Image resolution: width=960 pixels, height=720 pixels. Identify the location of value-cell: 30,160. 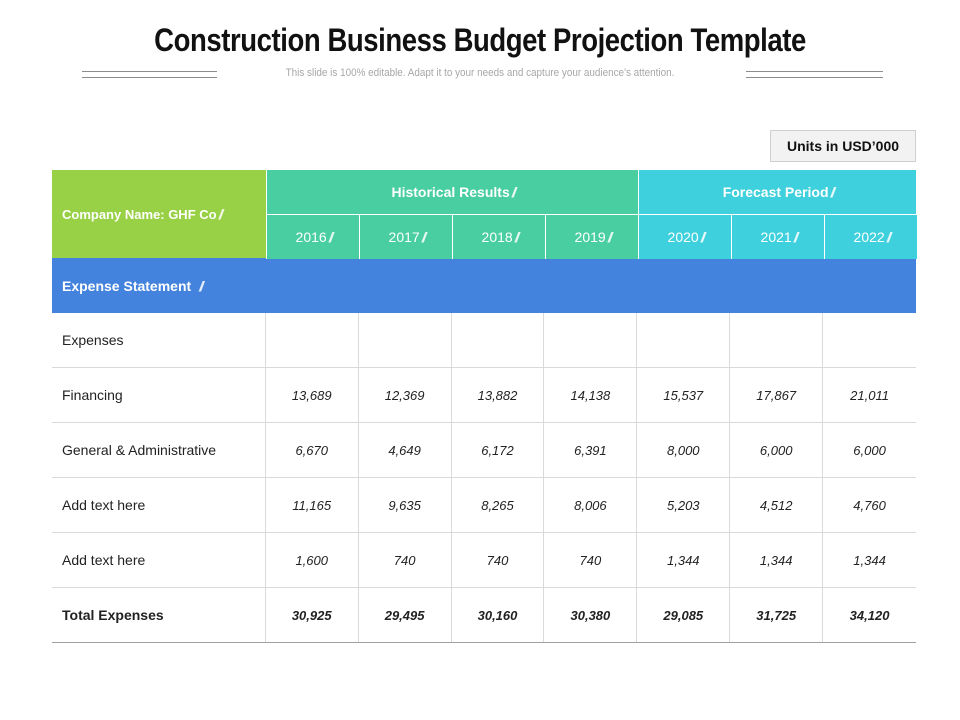
(498, 615).